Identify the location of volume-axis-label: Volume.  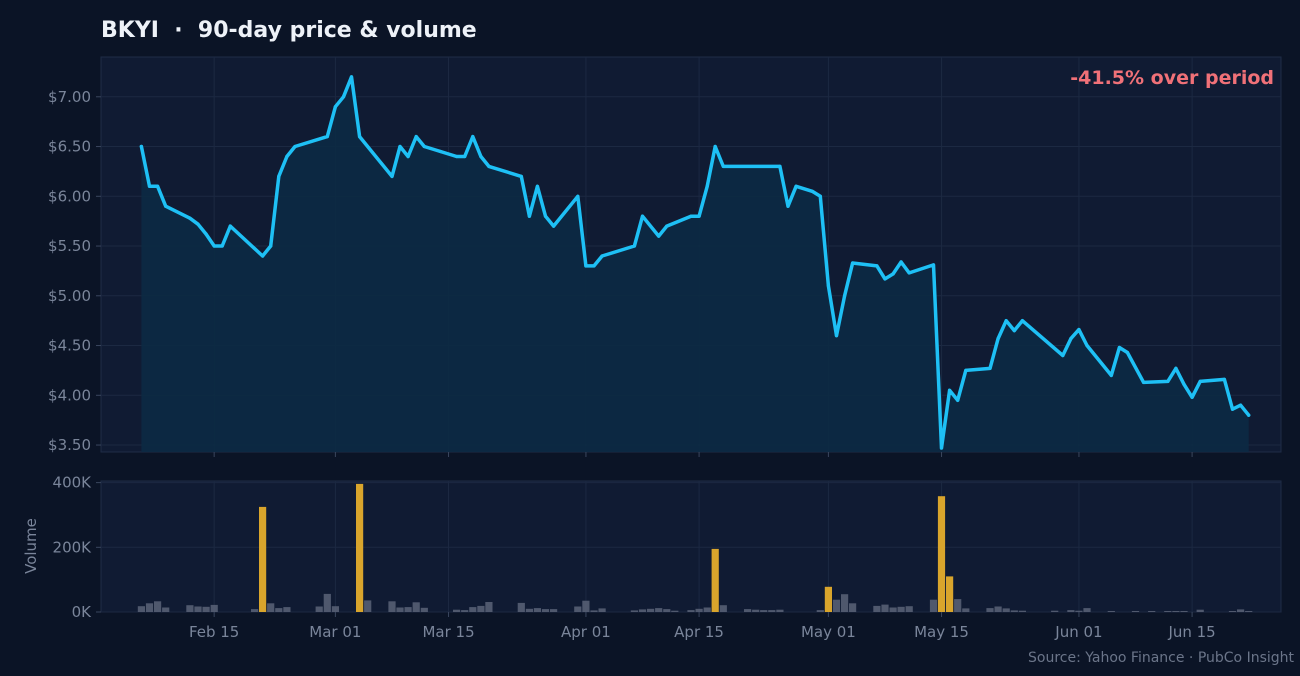
(31, 546).